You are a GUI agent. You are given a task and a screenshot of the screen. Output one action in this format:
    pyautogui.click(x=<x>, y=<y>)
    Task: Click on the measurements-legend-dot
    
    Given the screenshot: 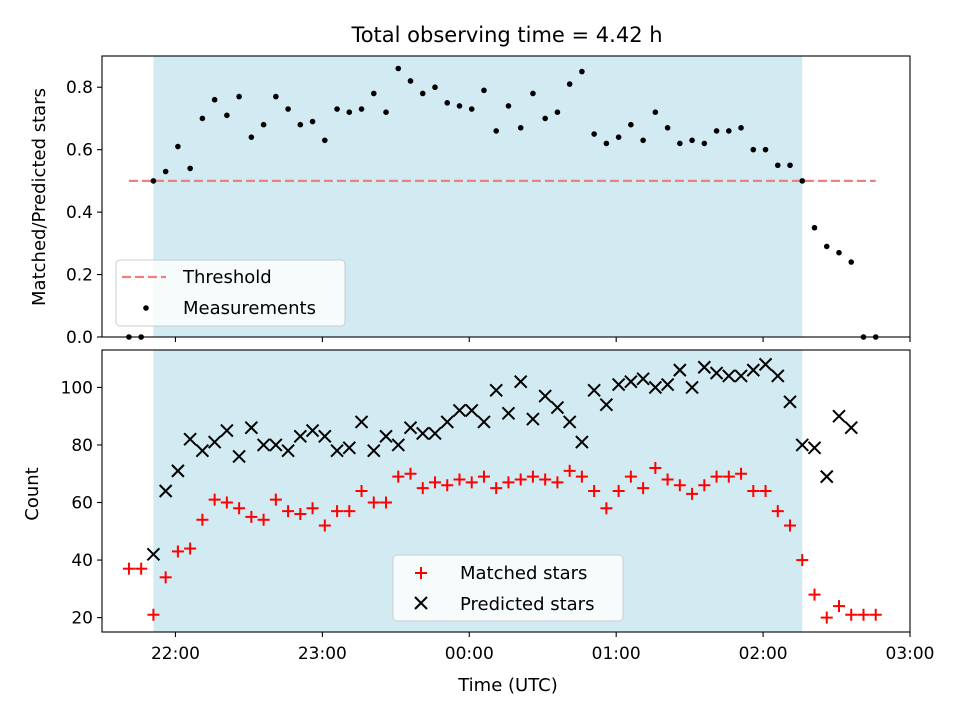 What is the action you would take?
    pyautogui.click(x=146, y=308)
    